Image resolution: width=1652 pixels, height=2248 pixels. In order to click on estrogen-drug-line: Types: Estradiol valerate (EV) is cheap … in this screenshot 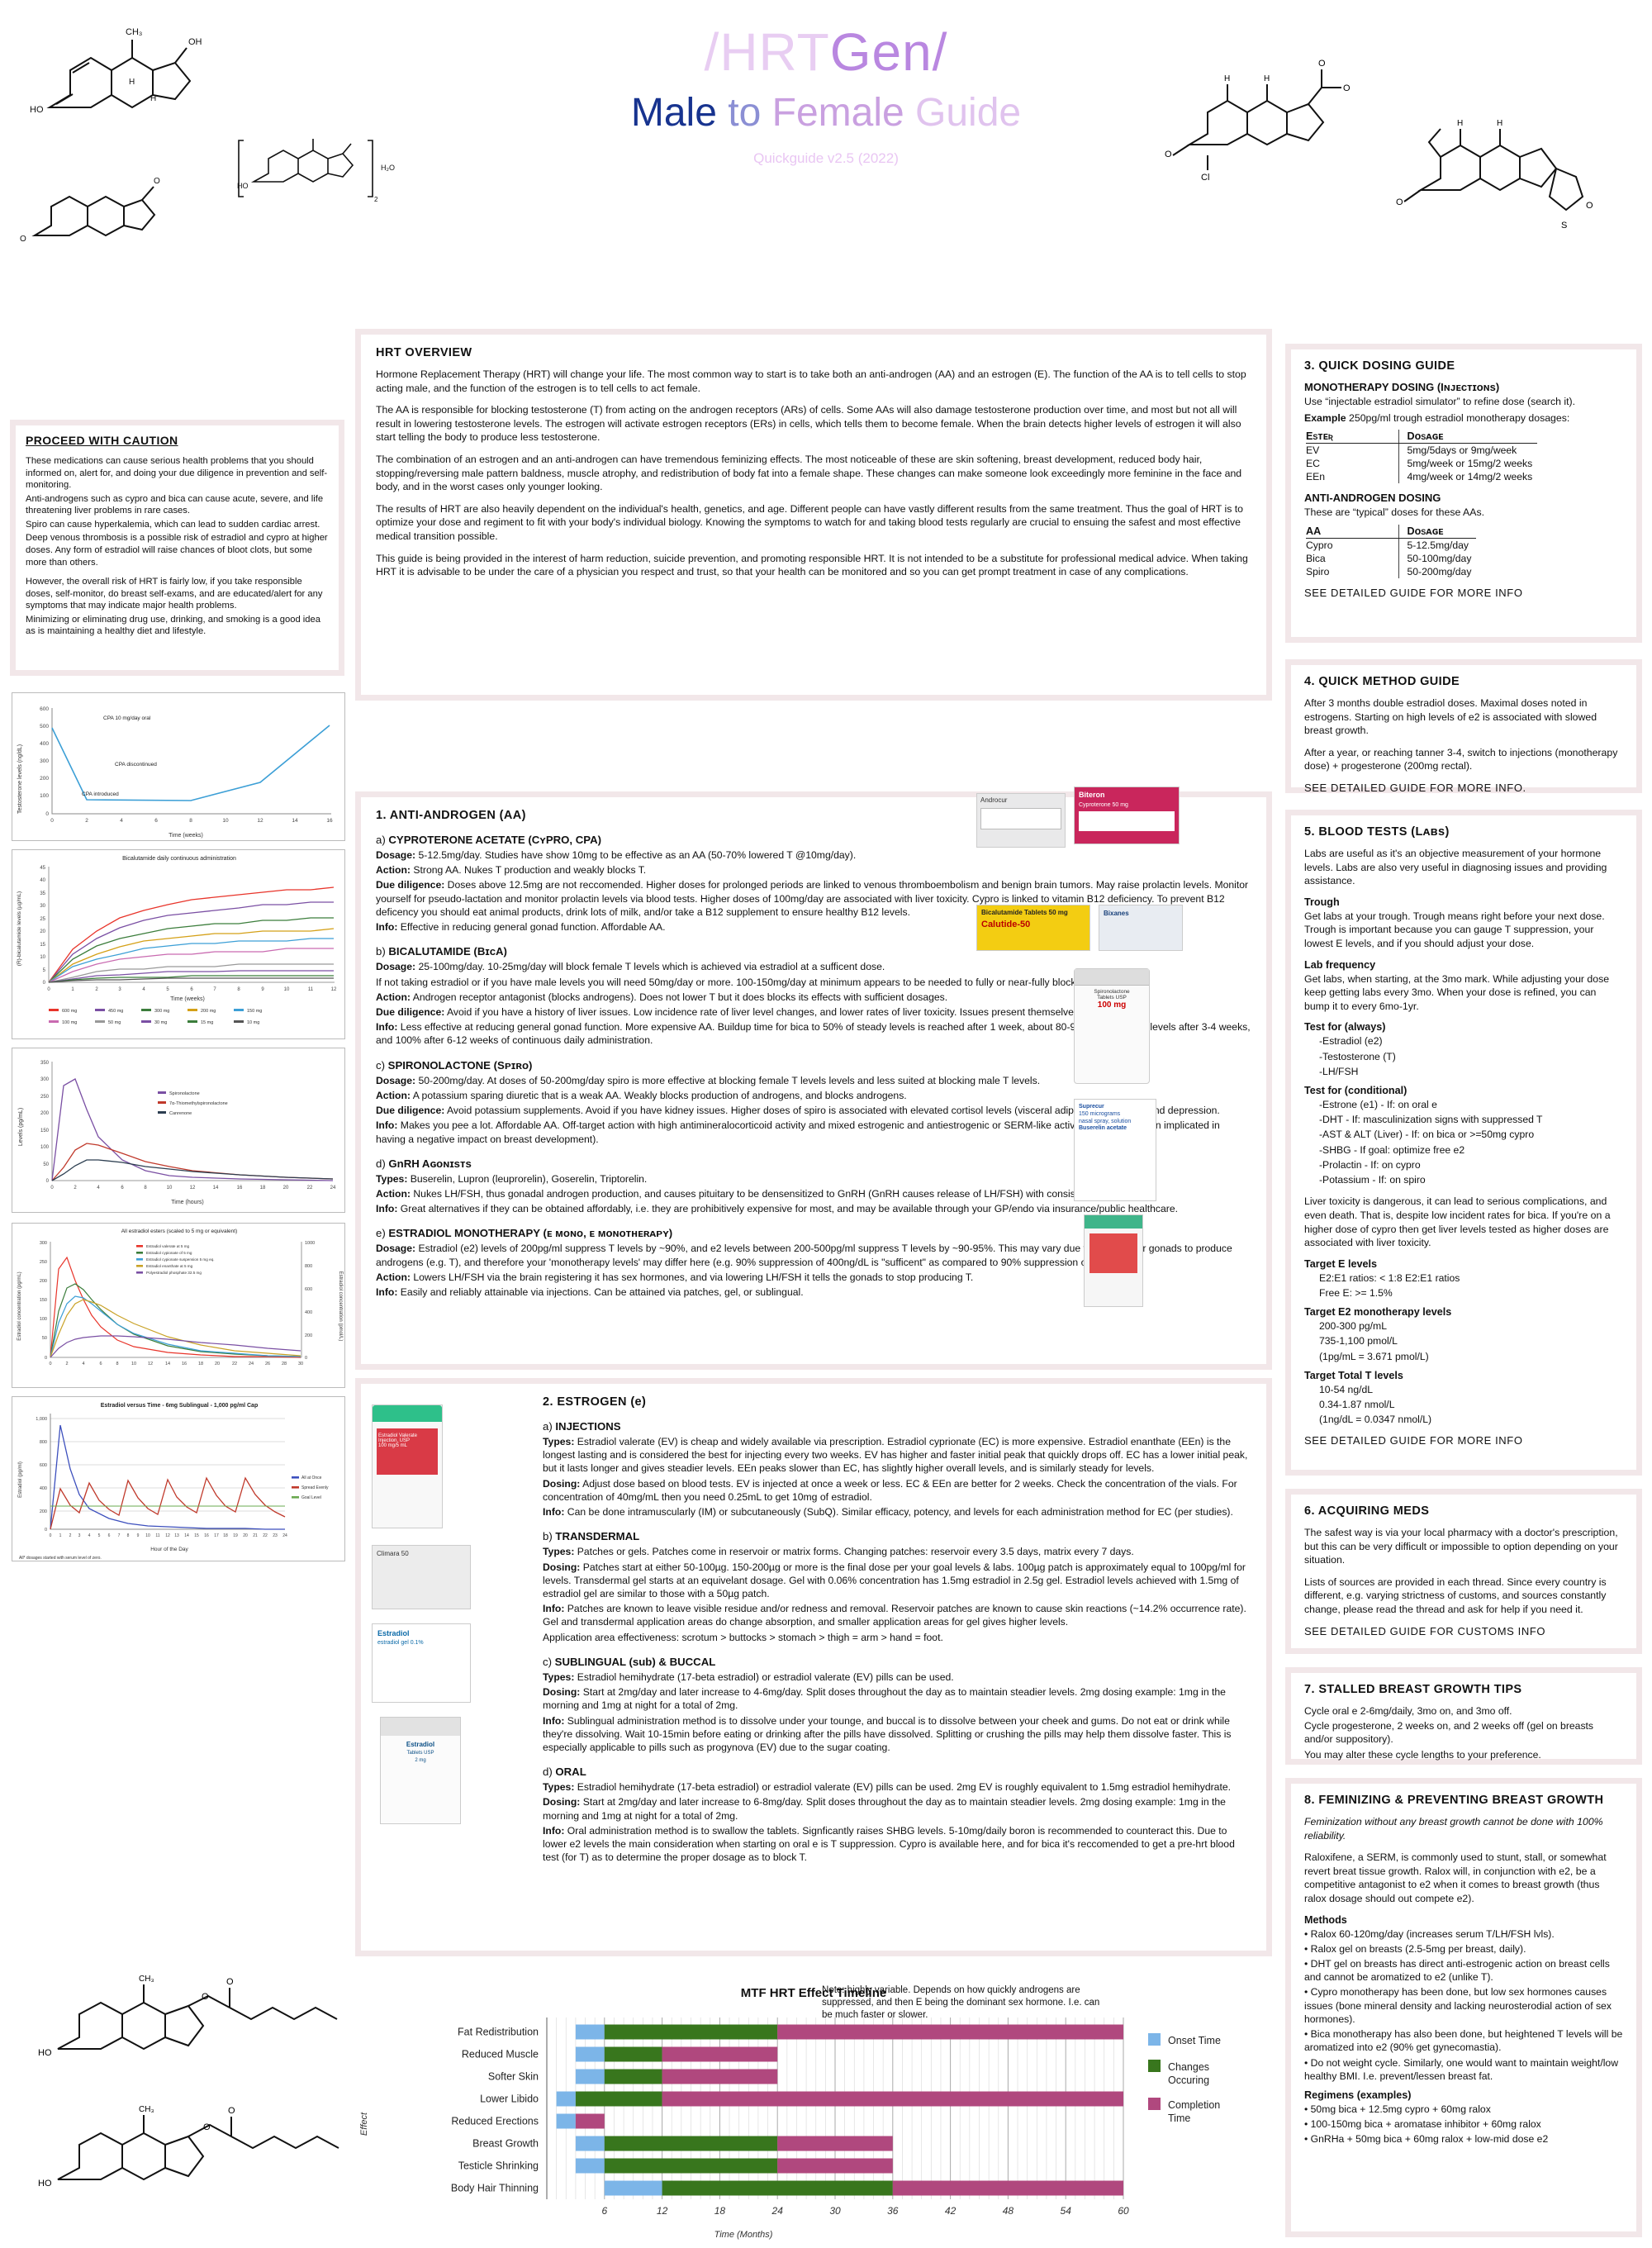, I will do `click(895, 1455)`.